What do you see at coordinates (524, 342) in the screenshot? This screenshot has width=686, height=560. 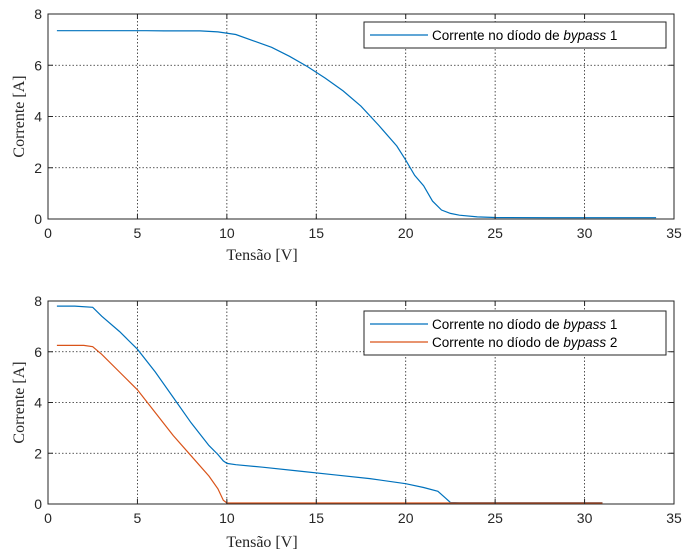 I see `legend-entry-2: Corrente no díodo de bypass 2` at bounding box center [524, 342].